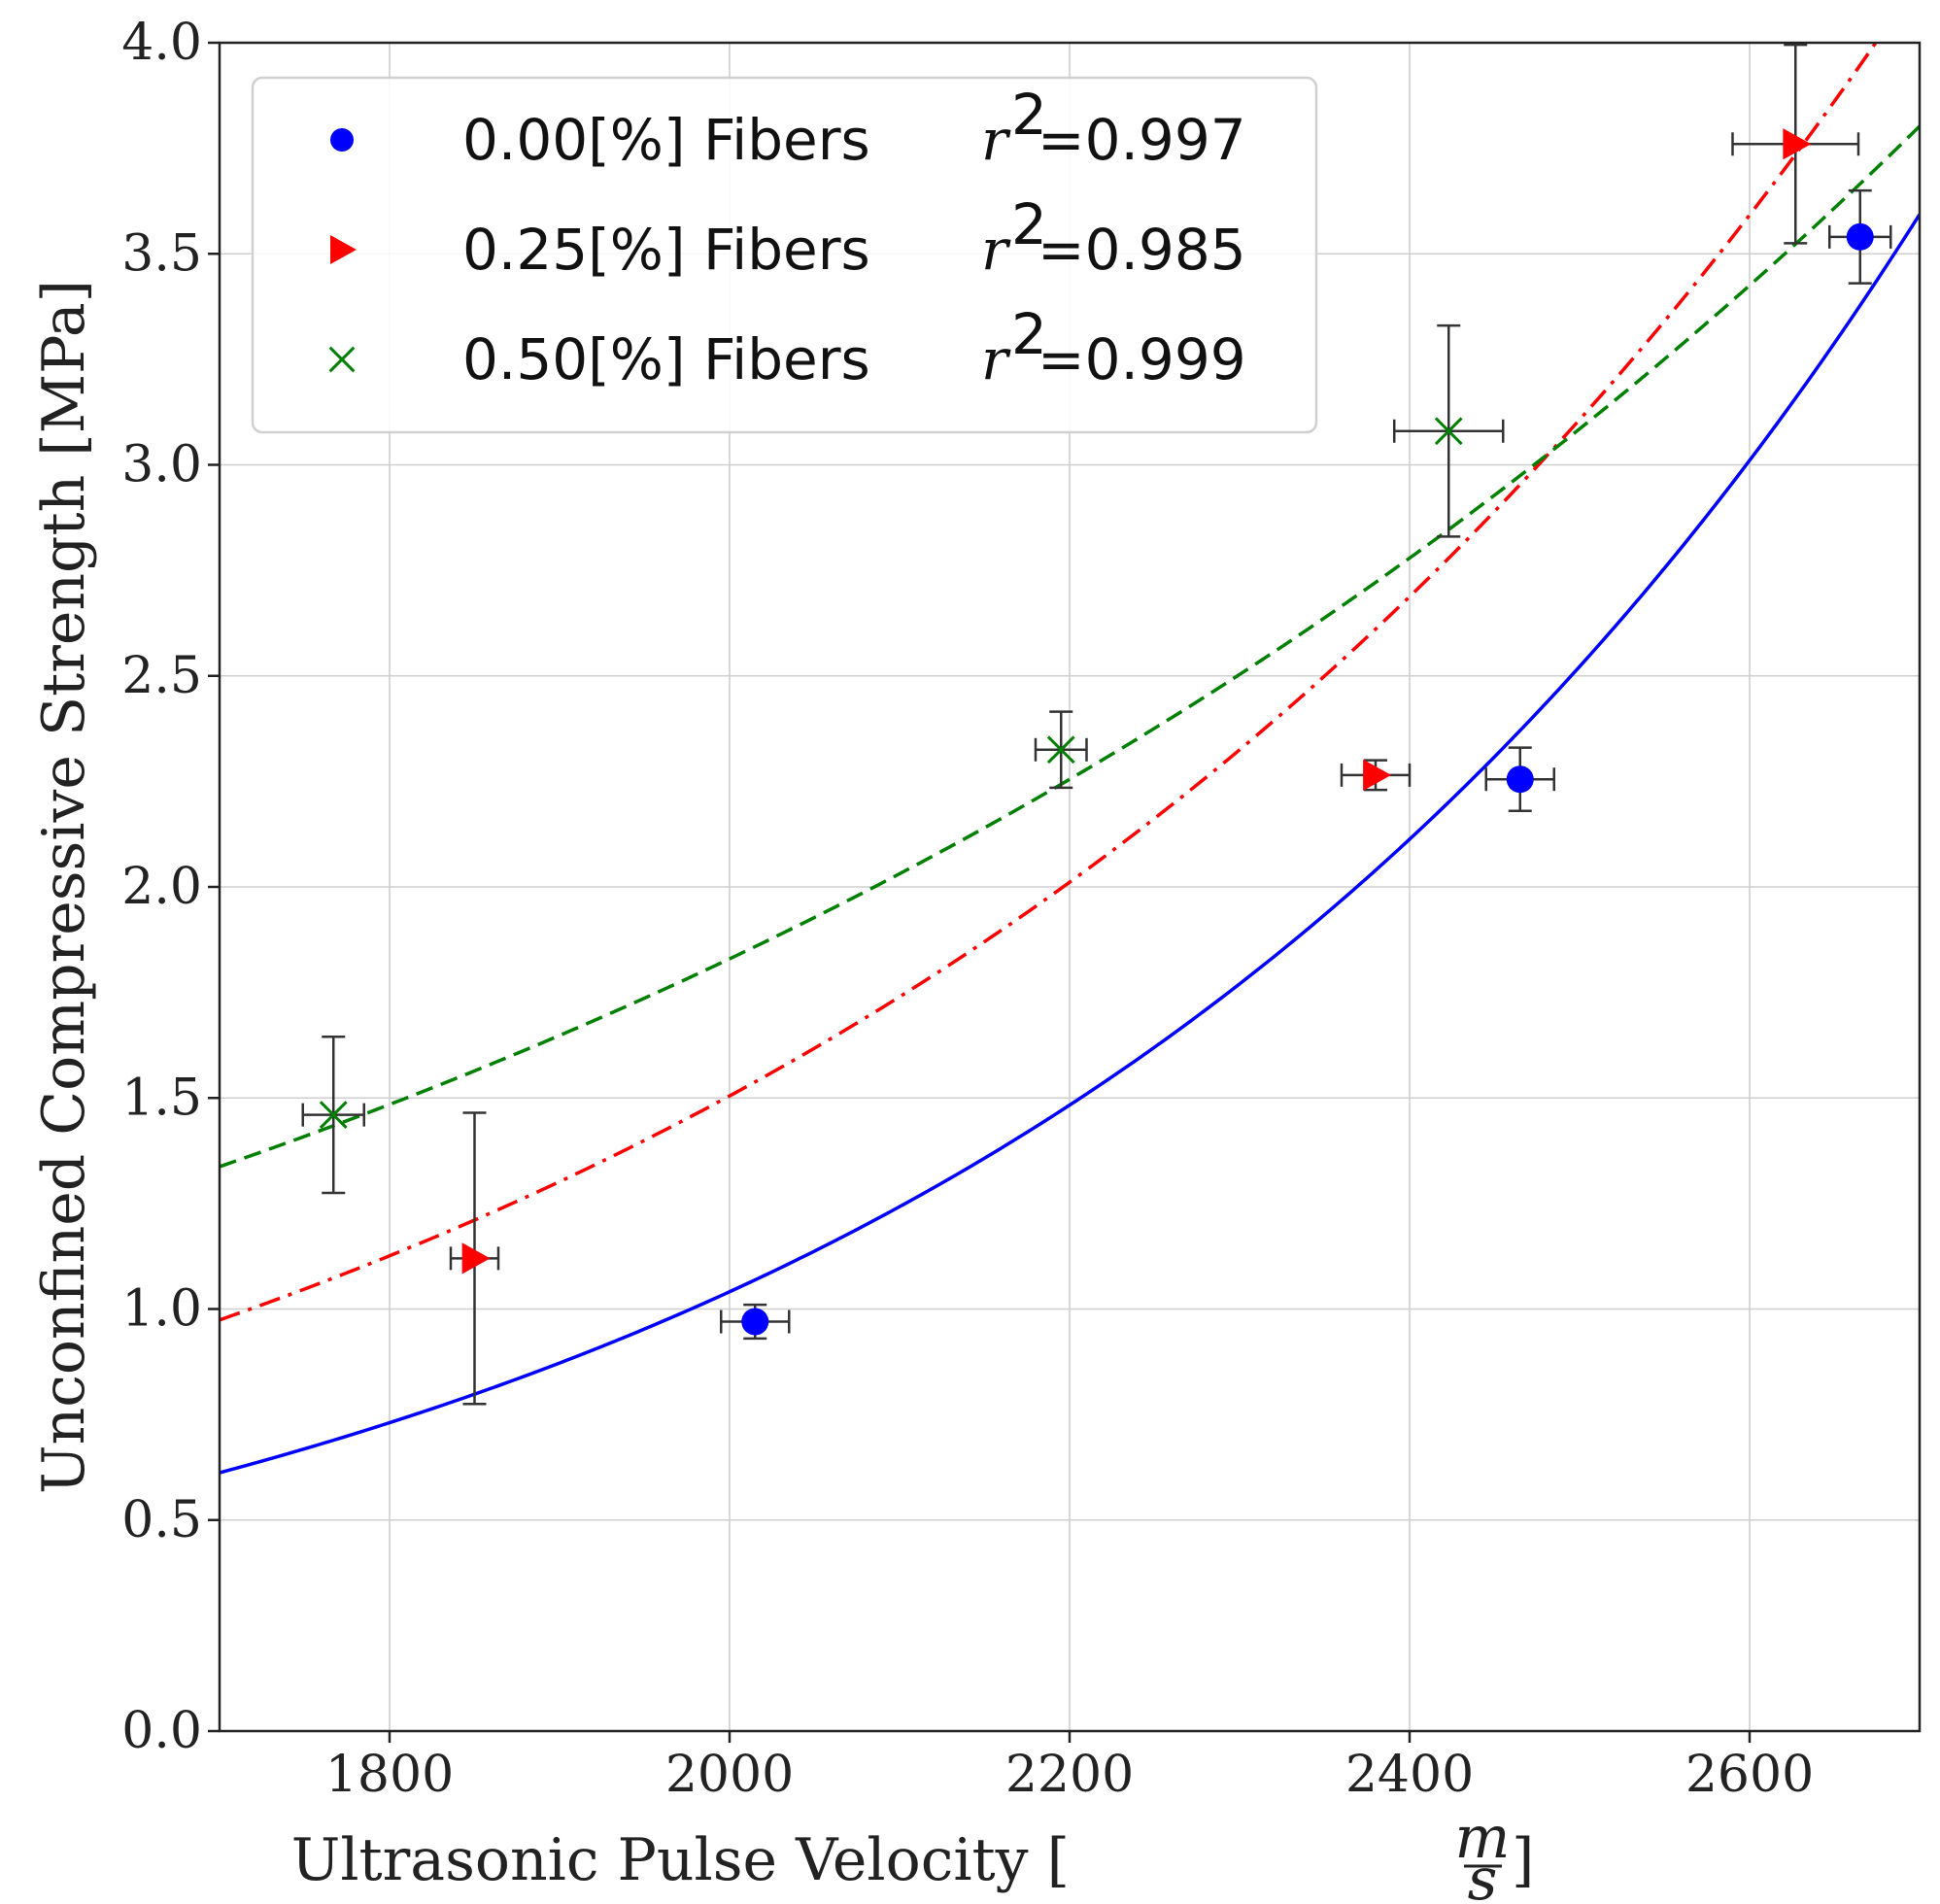  I want to click on y-tick-label: 2.0, so click(161, 887).